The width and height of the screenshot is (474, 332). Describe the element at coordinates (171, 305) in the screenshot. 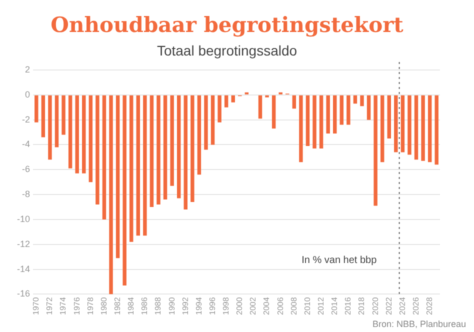

I see `x-tick-label: 1990` at that location.